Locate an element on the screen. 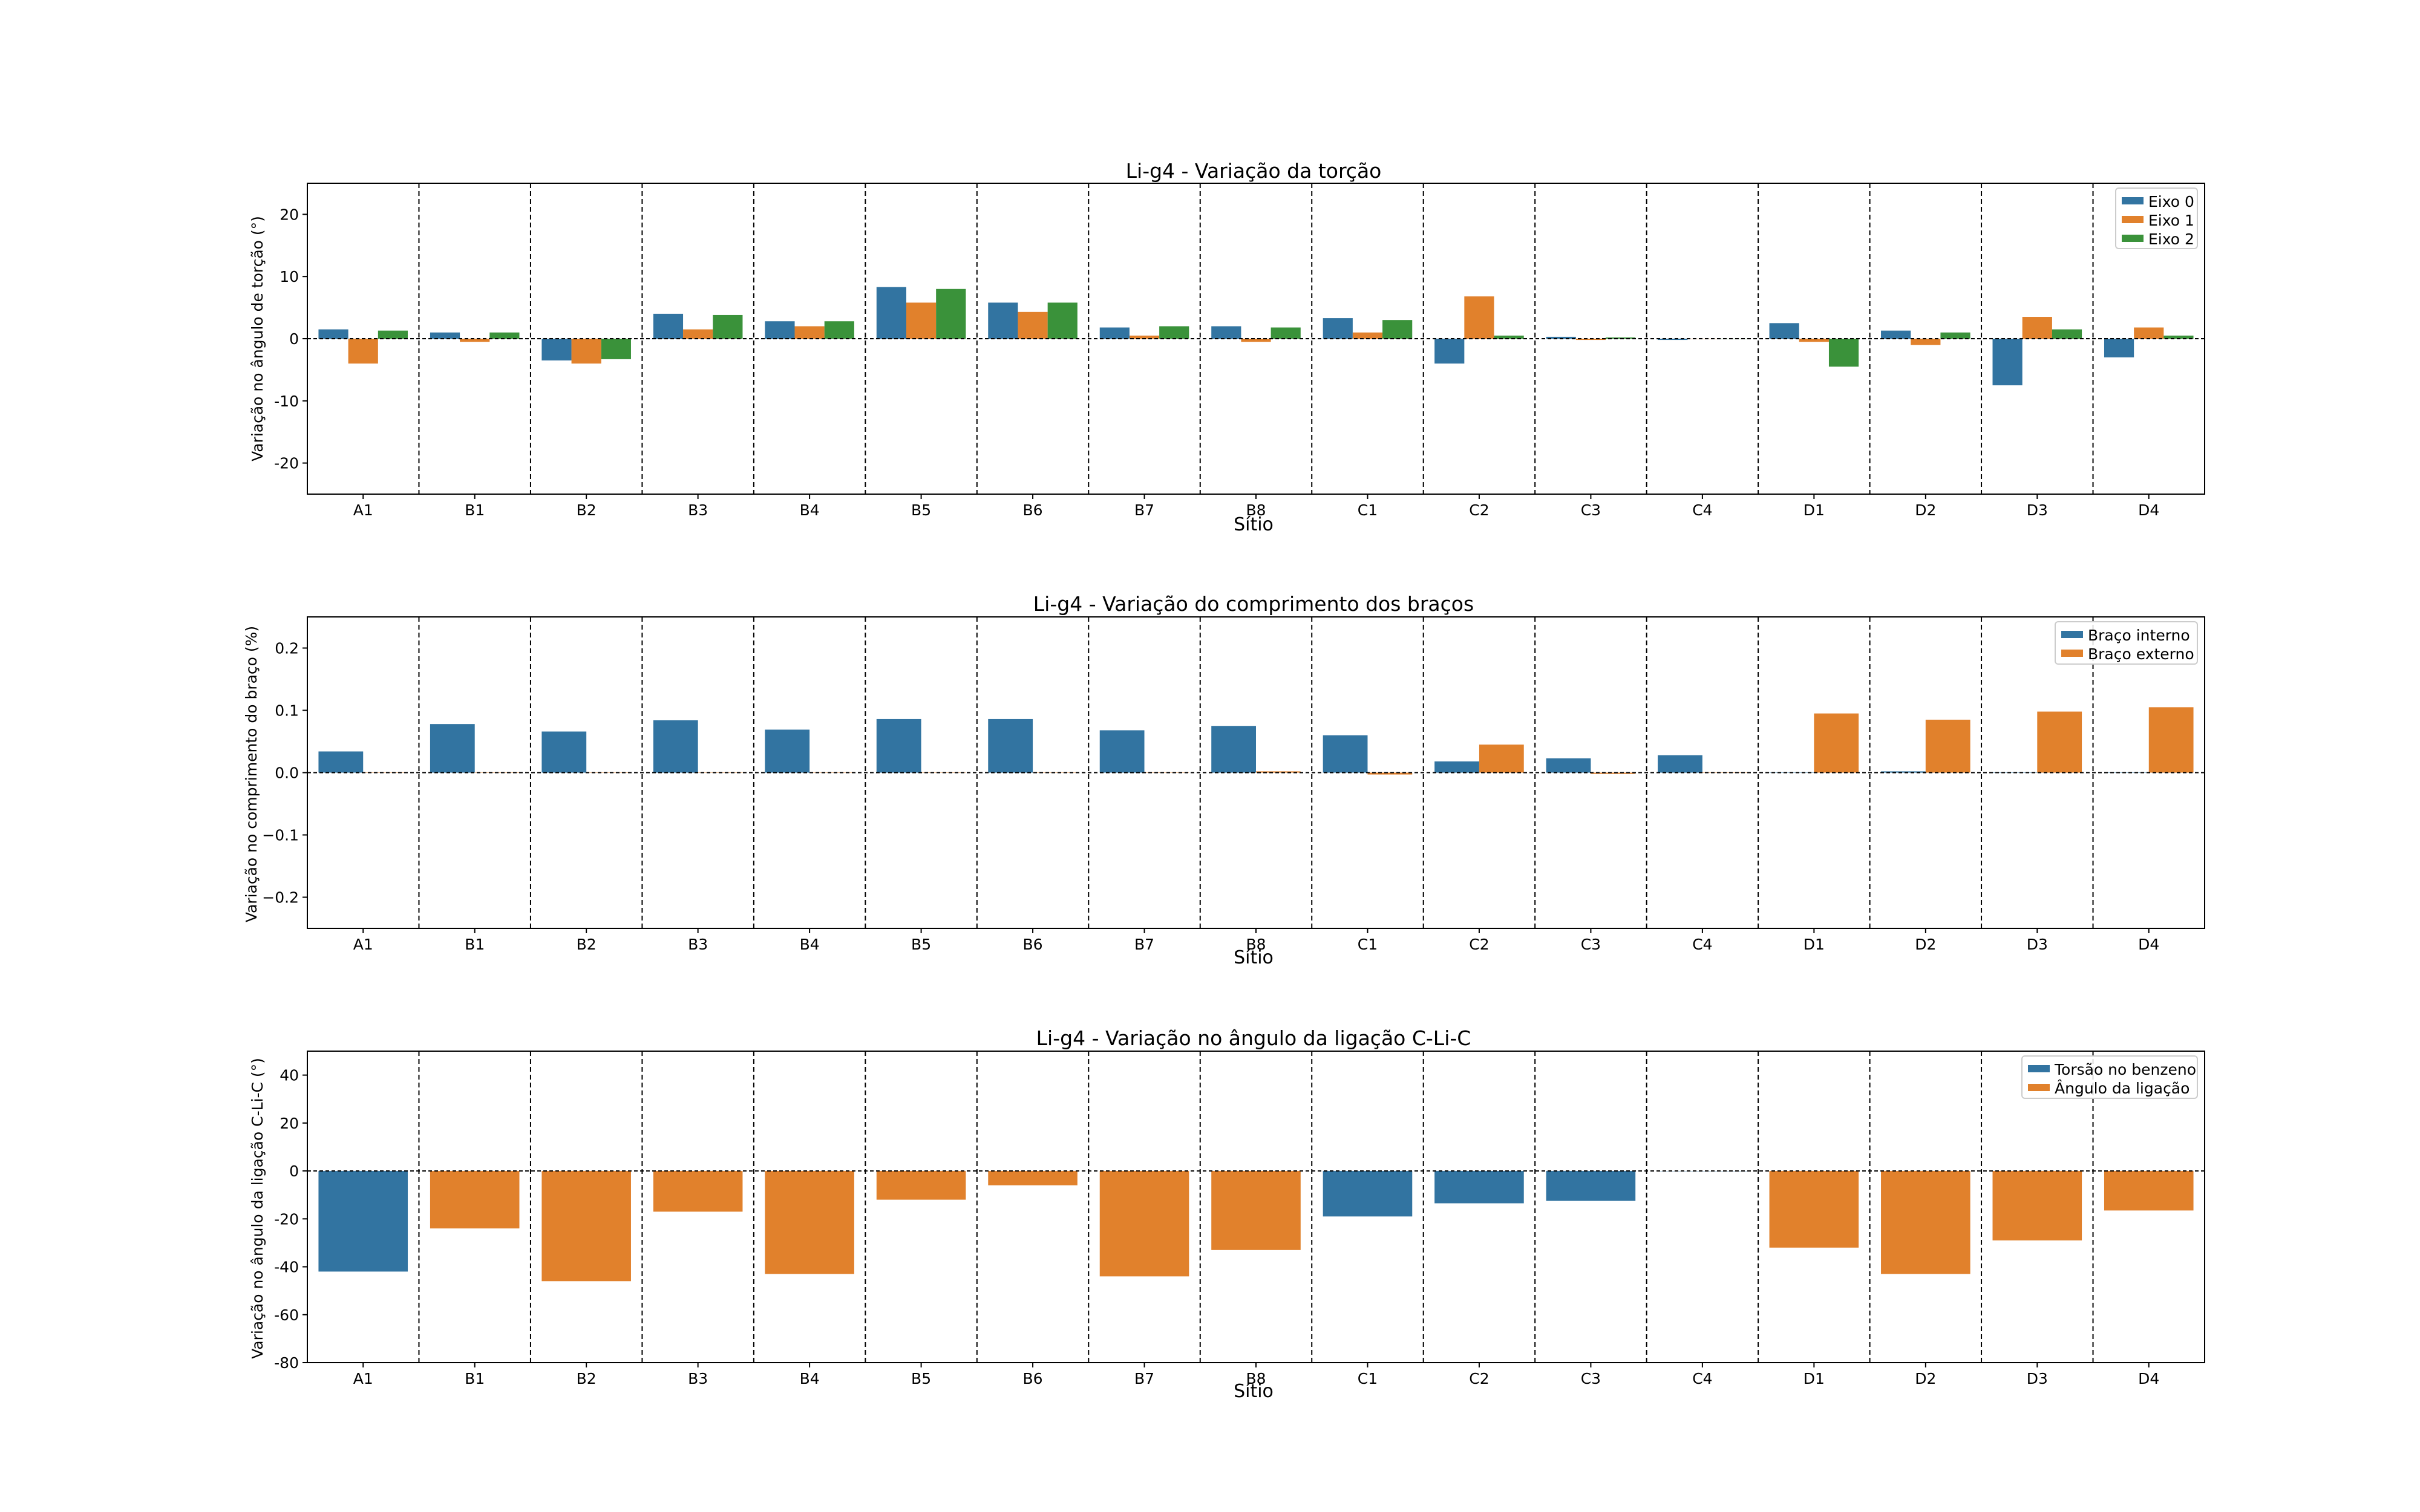  x-tick-label: B3 is located at coordinates (698, 510).